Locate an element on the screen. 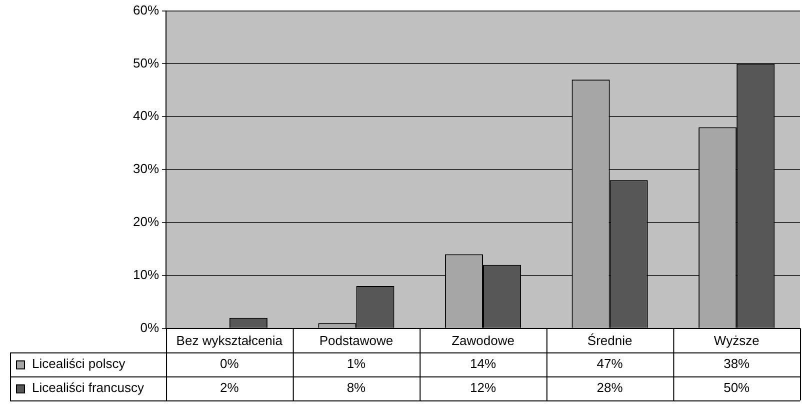 The height and width of the screenshot is (404, 802). data-label: 14% is located at coordinates (483, 363).